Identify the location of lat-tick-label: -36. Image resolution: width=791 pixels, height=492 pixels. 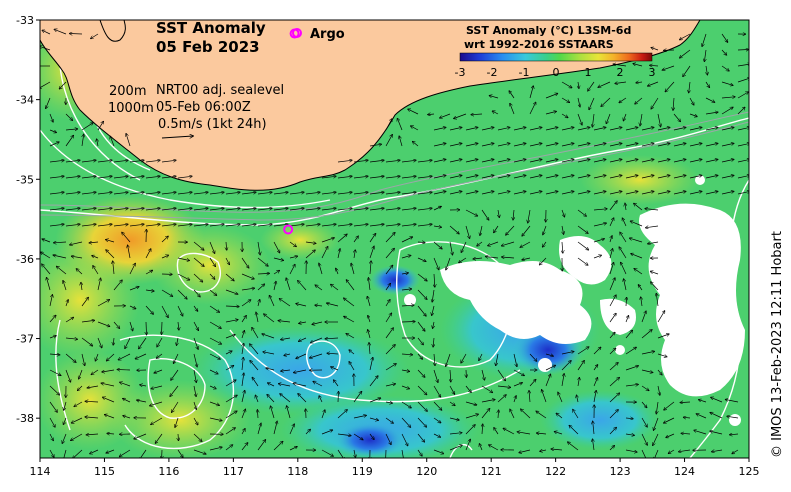
(25, 259).